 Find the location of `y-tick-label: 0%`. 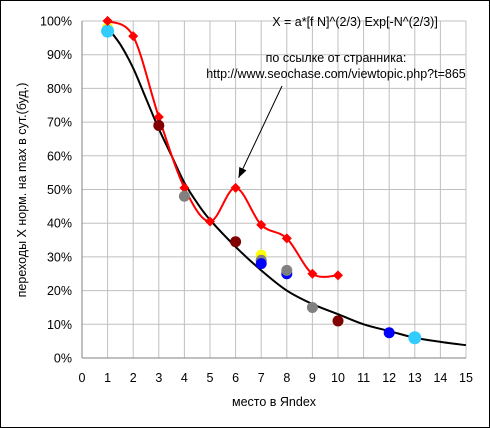

y-tick-label: 0% is located at coordinates (63, 359).